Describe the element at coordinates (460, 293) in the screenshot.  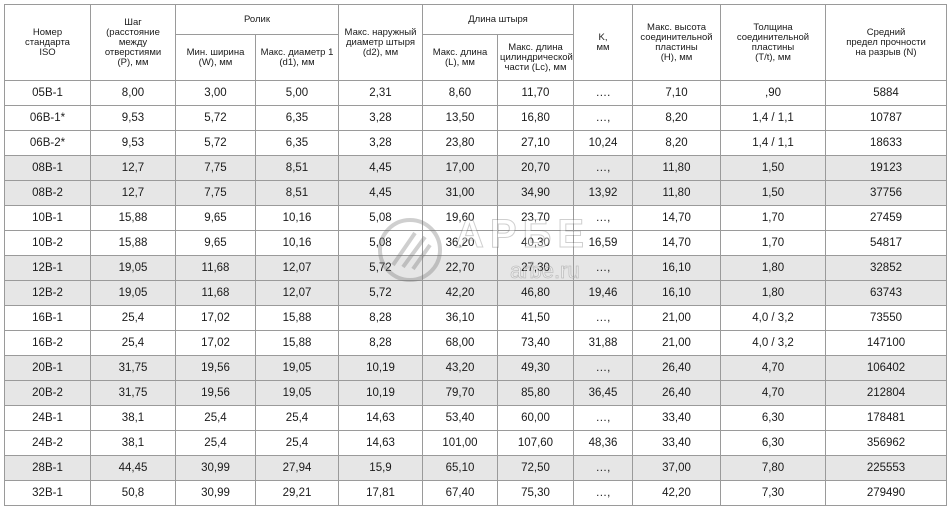
I see `table-cell: 42,20` at that location.